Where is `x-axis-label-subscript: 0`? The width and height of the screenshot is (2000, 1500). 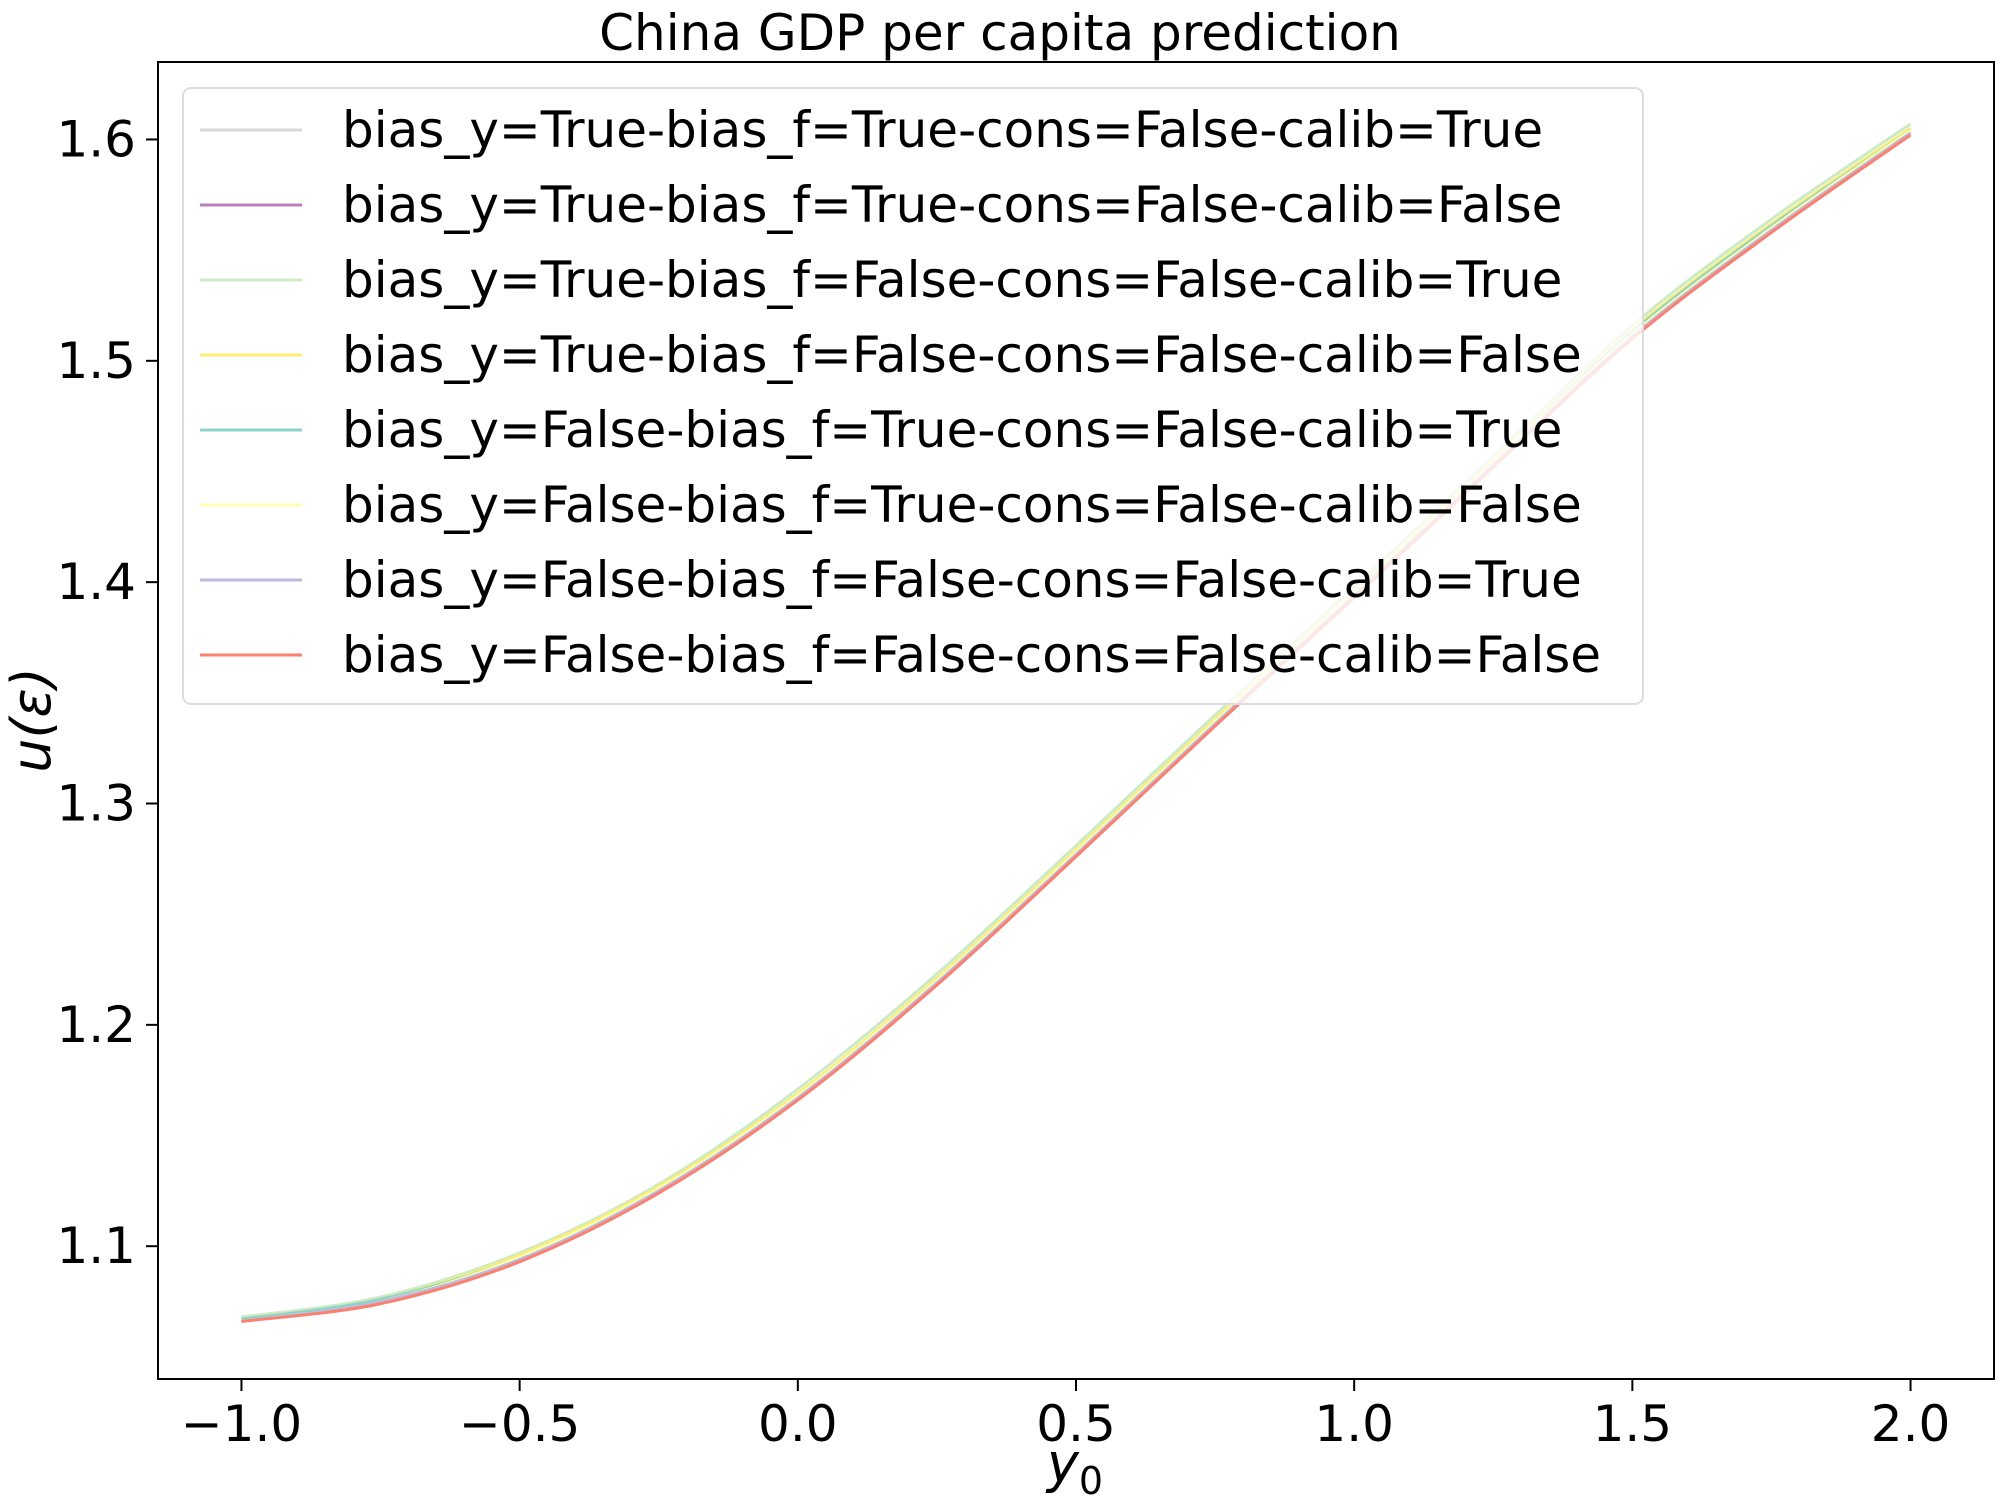 x-axis-label-subscript: 0 is located at coordinates (1091, 1479).